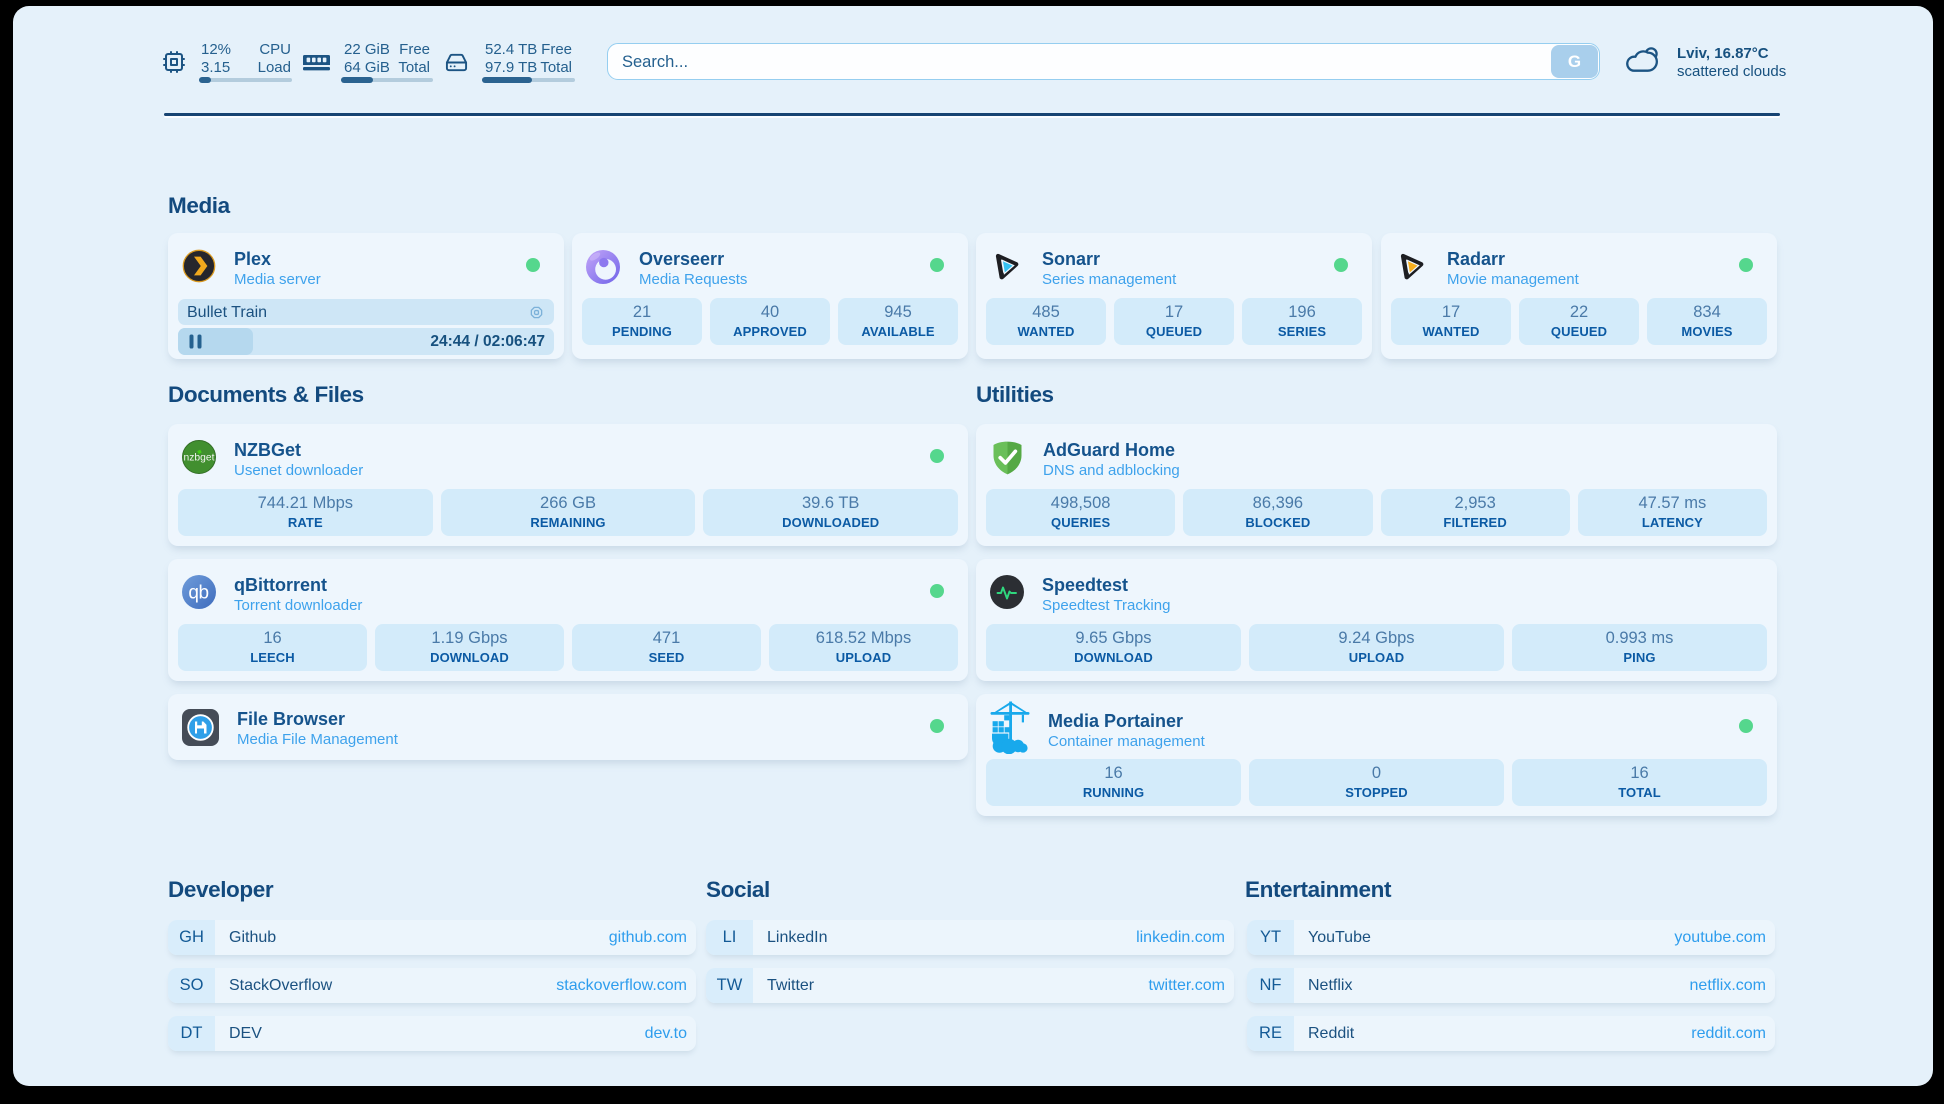  Describe the element at coordinates (198, 593) in the screenshot. I see `svg-text: qb` at that location.